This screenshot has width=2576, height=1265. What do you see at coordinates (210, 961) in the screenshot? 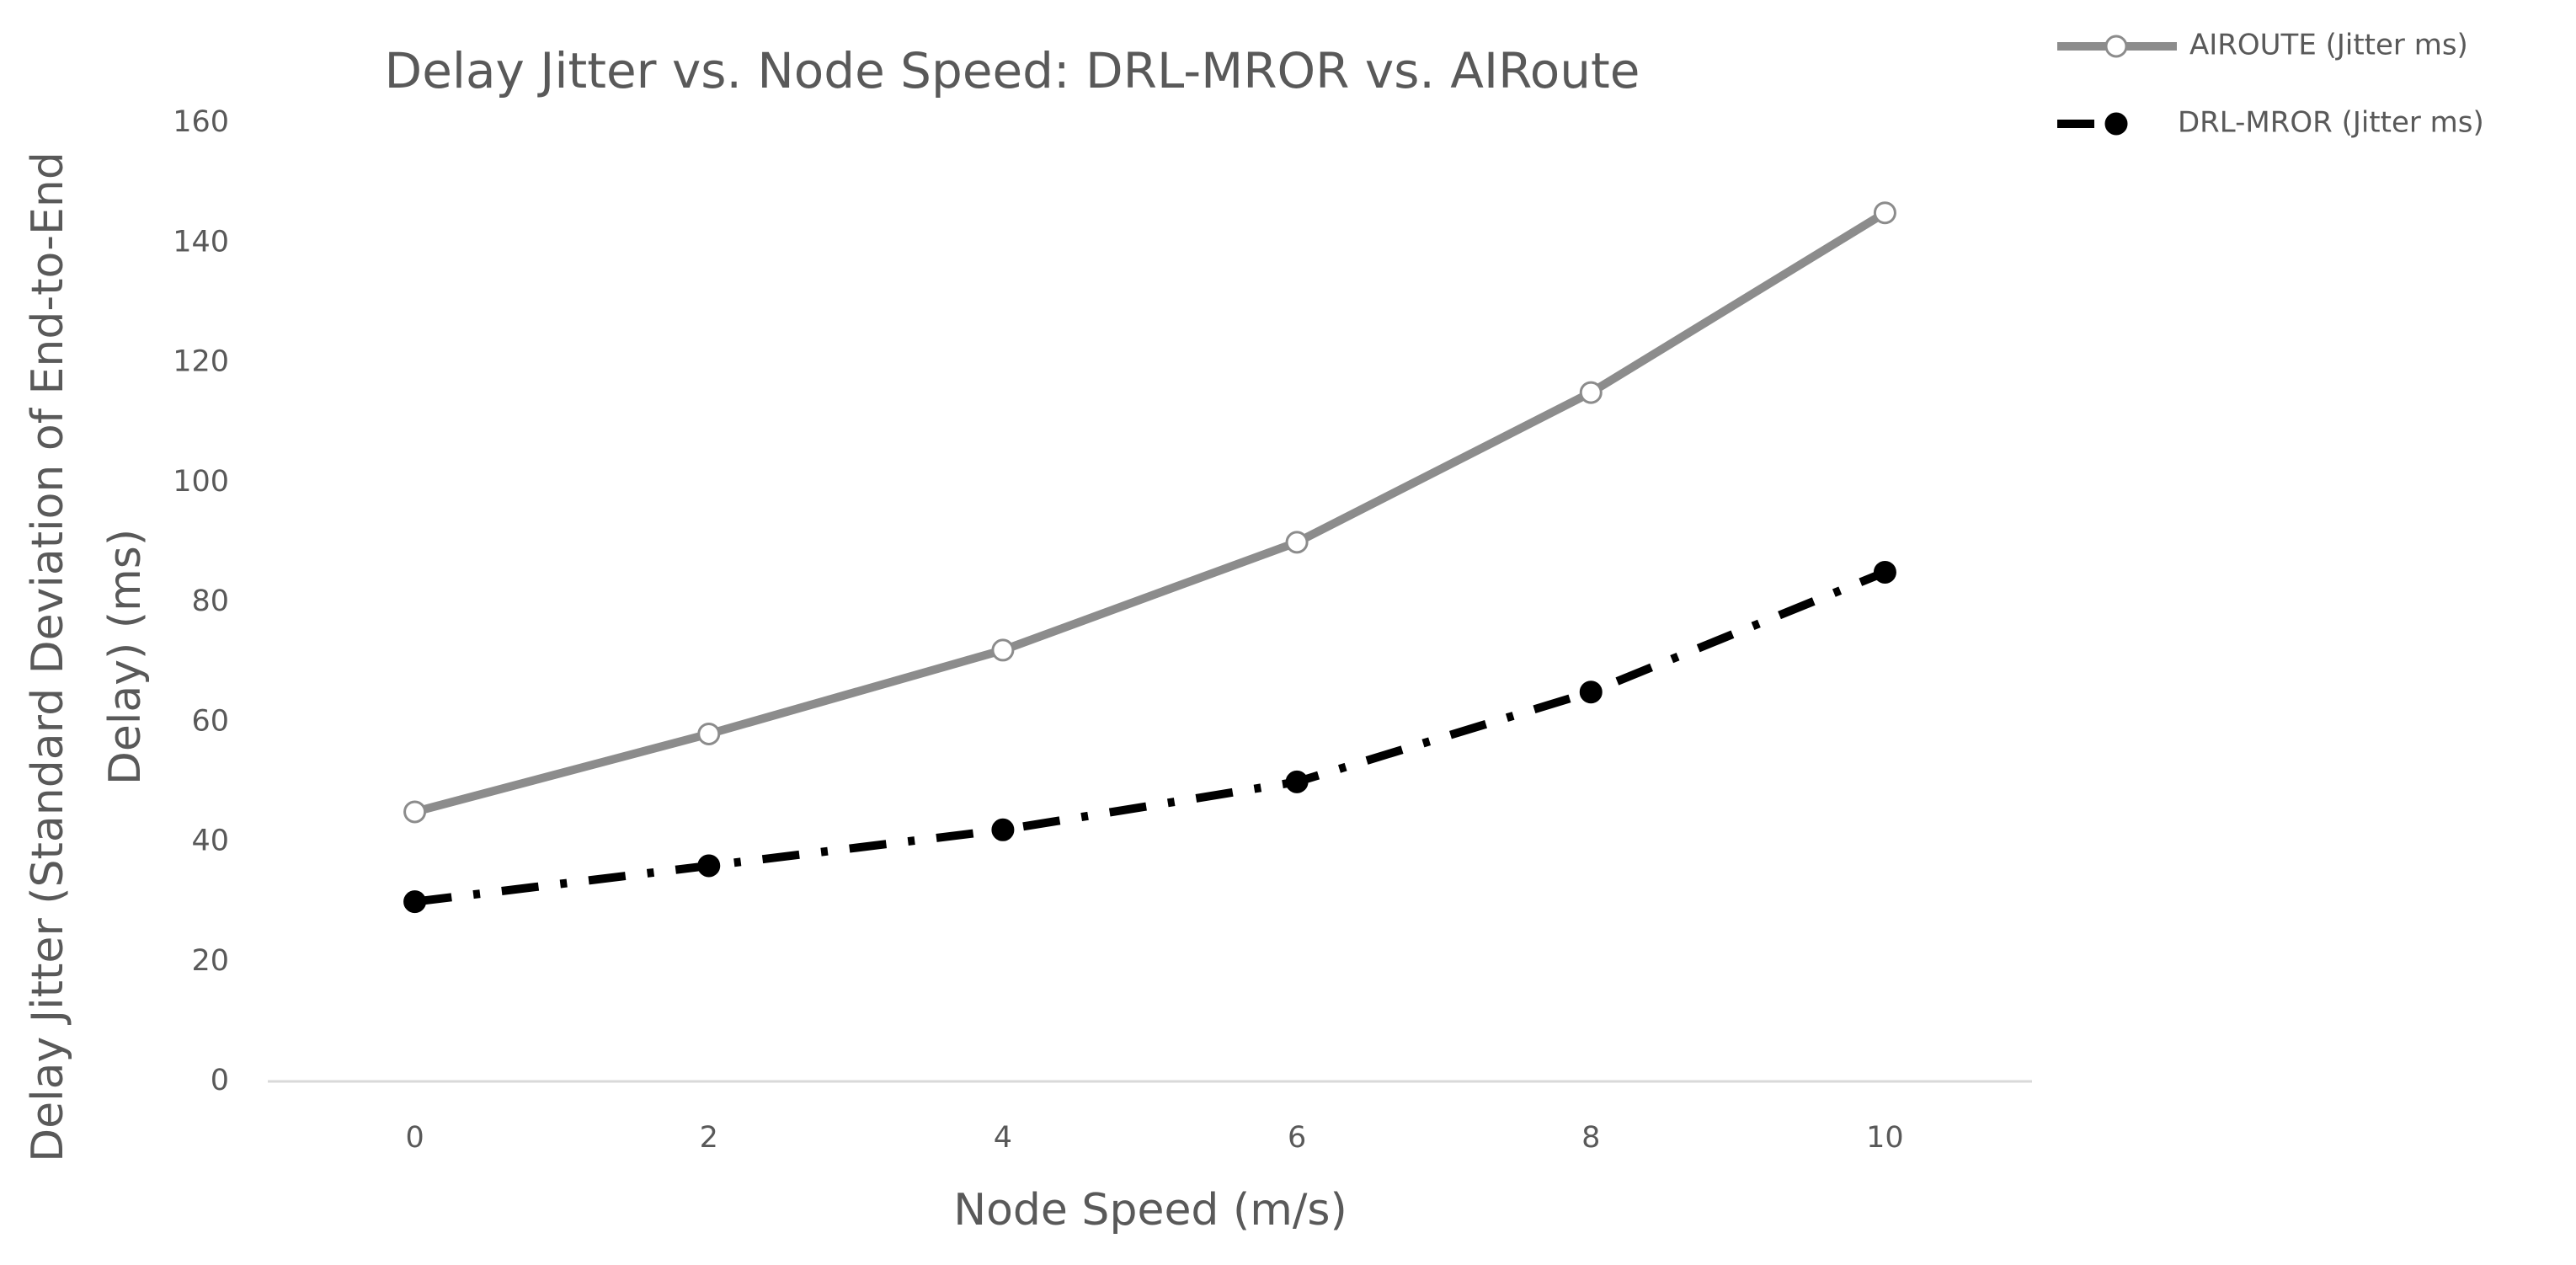
I see `y-tick-label: 20` at bounding box center [210, 961].